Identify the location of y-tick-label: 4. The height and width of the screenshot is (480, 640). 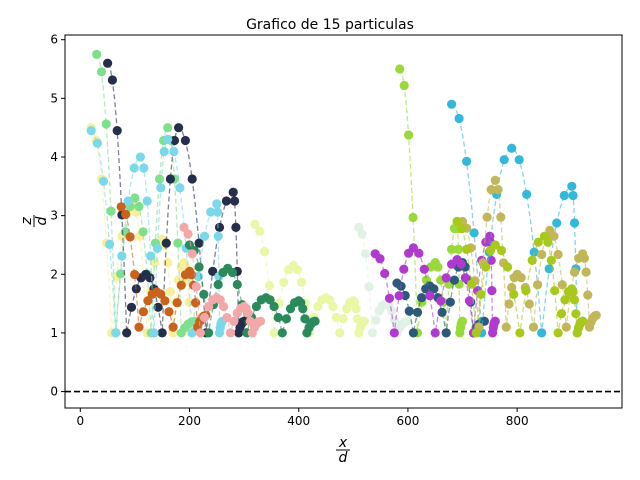
(54, 157).